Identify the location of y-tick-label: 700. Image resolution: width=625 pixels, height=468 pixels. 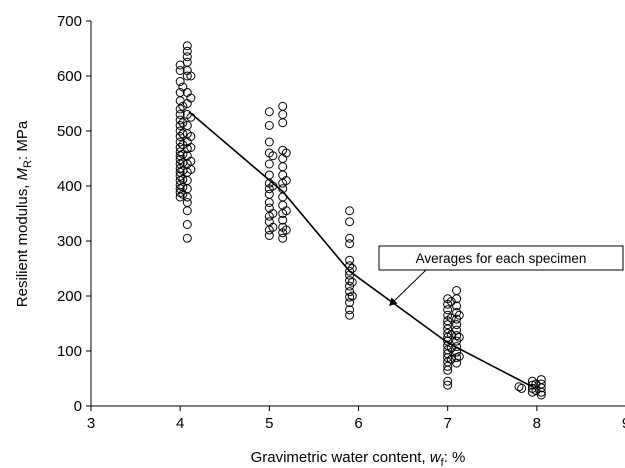
(69, 21).